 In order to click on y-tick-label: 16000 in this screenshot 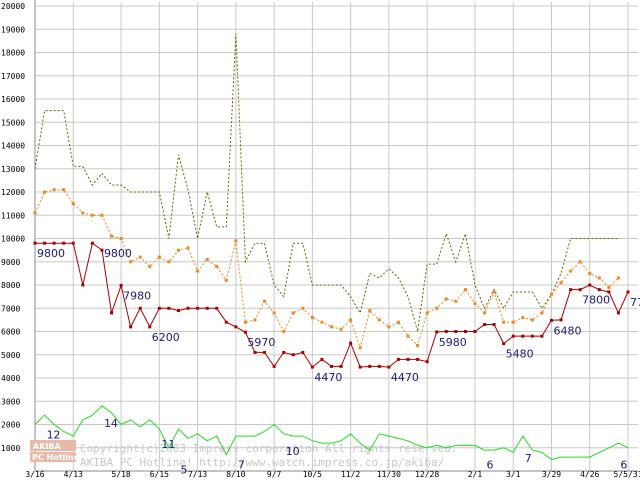, I will do `click(13, 99)`.